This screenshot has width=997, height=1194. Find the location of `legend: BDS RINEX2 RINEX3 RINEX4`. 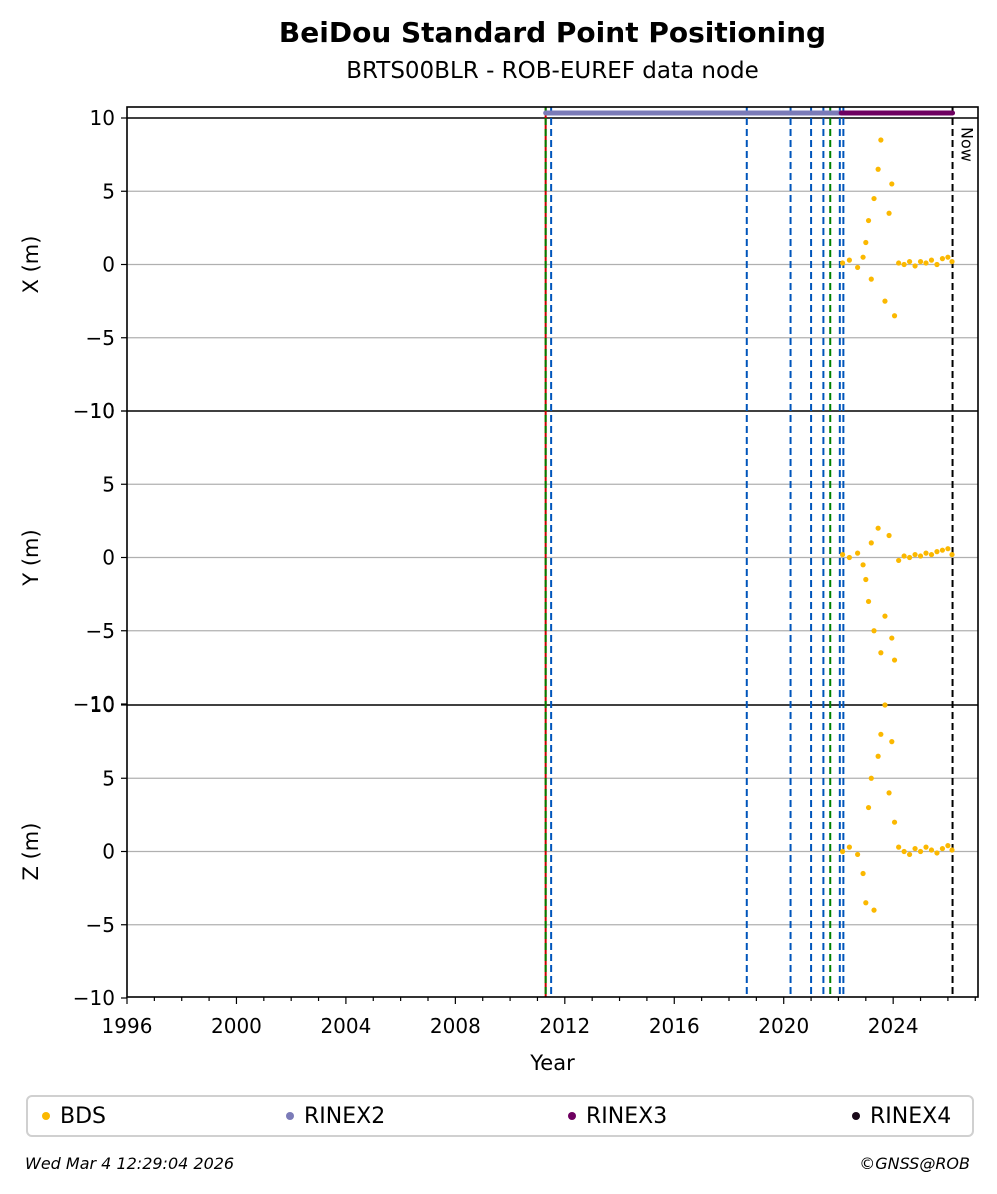

legend: BDS RINEX2 RINEX3 RINEX4 is located at coordinates (500, 1116).